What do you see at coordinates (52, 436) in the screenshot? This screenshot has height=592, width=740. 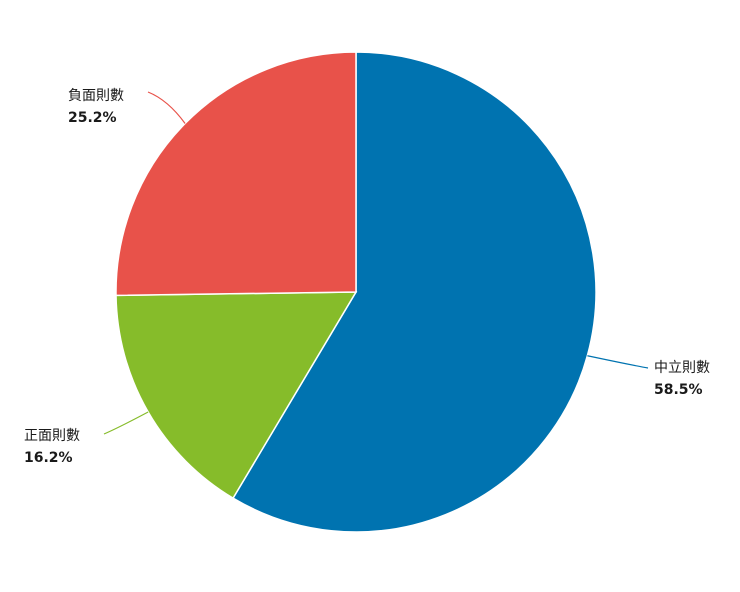 I see `slice-label-name-2: 正面則數` at bounding box center [52, 436].